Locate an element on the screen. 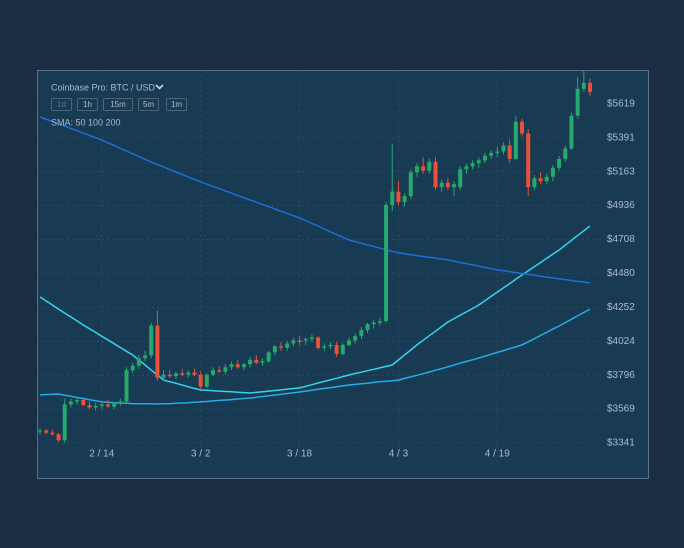 This screenshot has width=684, height=548. x-tick-label: 4 / 3 is located at coordinates (399, 454).